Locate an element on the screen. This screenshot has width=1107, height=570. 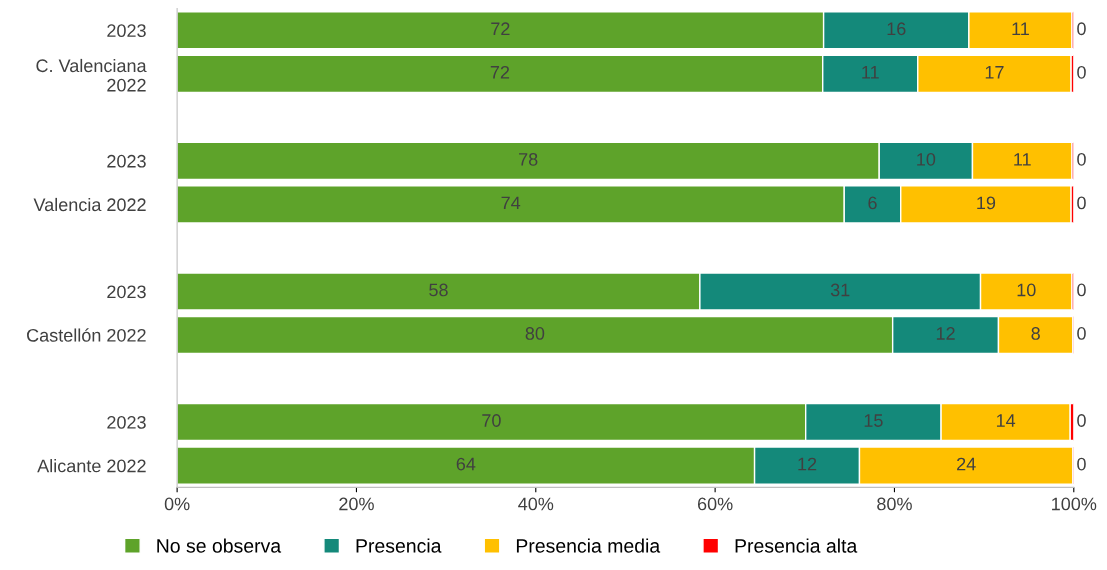
legend-label: No se observa is located at coordinates (219, 545).